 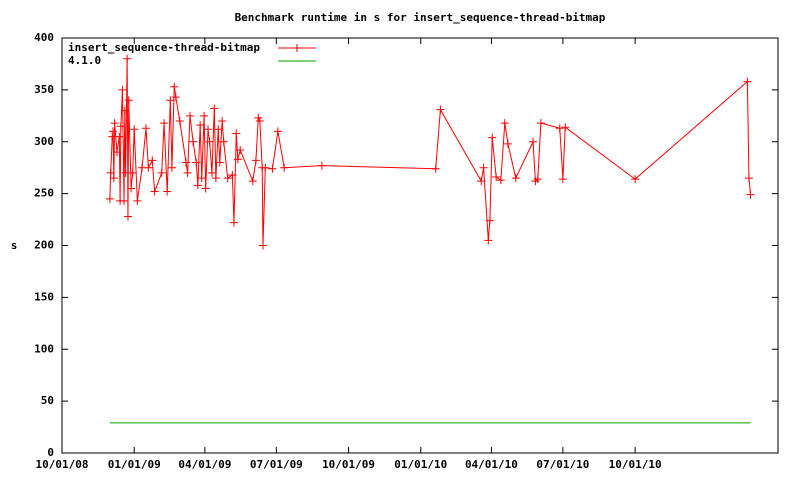 I want to click on x-tick-label: 01/01/09, so click(x=134, y=464).